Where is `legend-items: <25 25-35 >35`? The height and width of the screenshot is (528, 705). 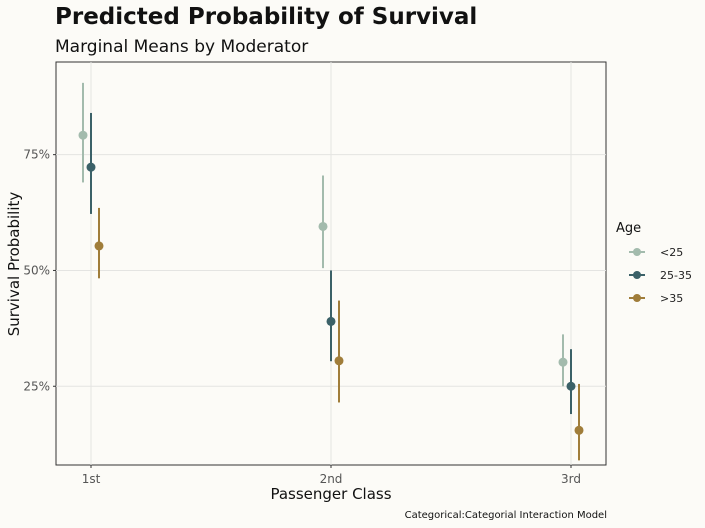
legend-items: <25 25-35 >35 is located at coordinates (660, 275).